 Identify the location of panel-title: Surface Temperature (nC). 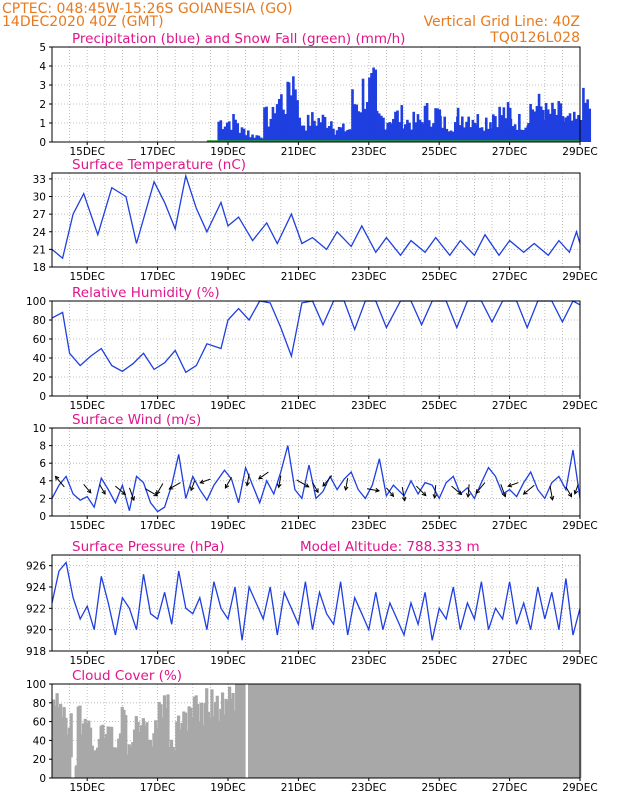
(159, 165).